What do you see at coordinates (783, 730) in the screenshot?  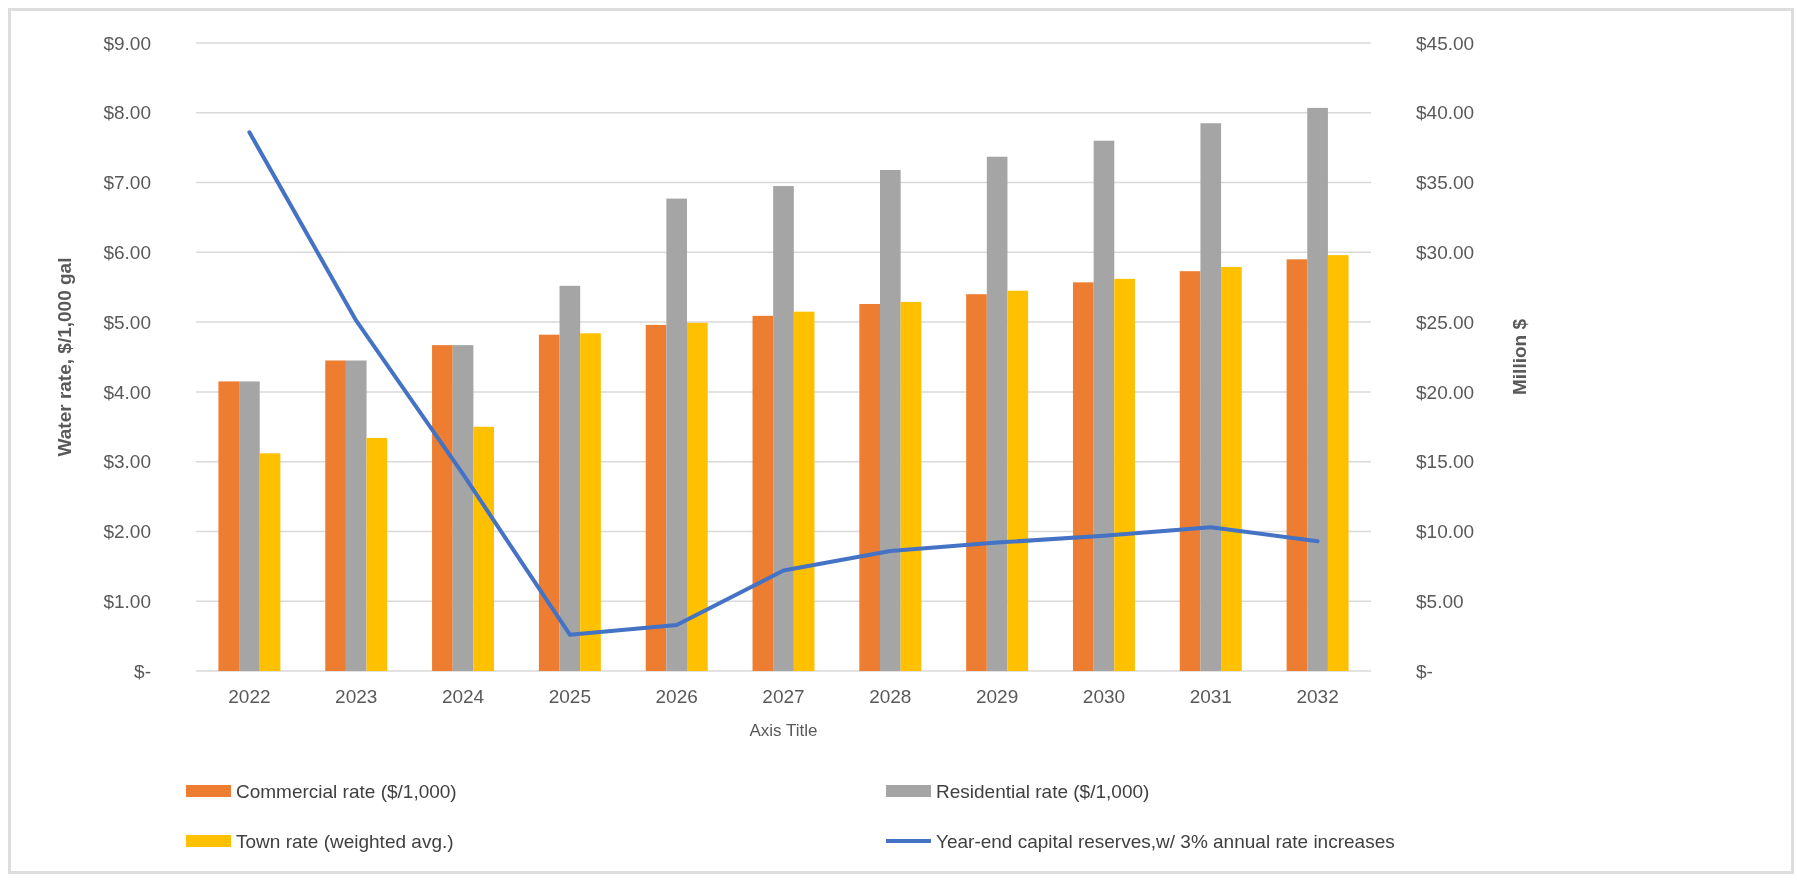 I see `x-axis-title: Axis Title` at bounding box center [783, 730].